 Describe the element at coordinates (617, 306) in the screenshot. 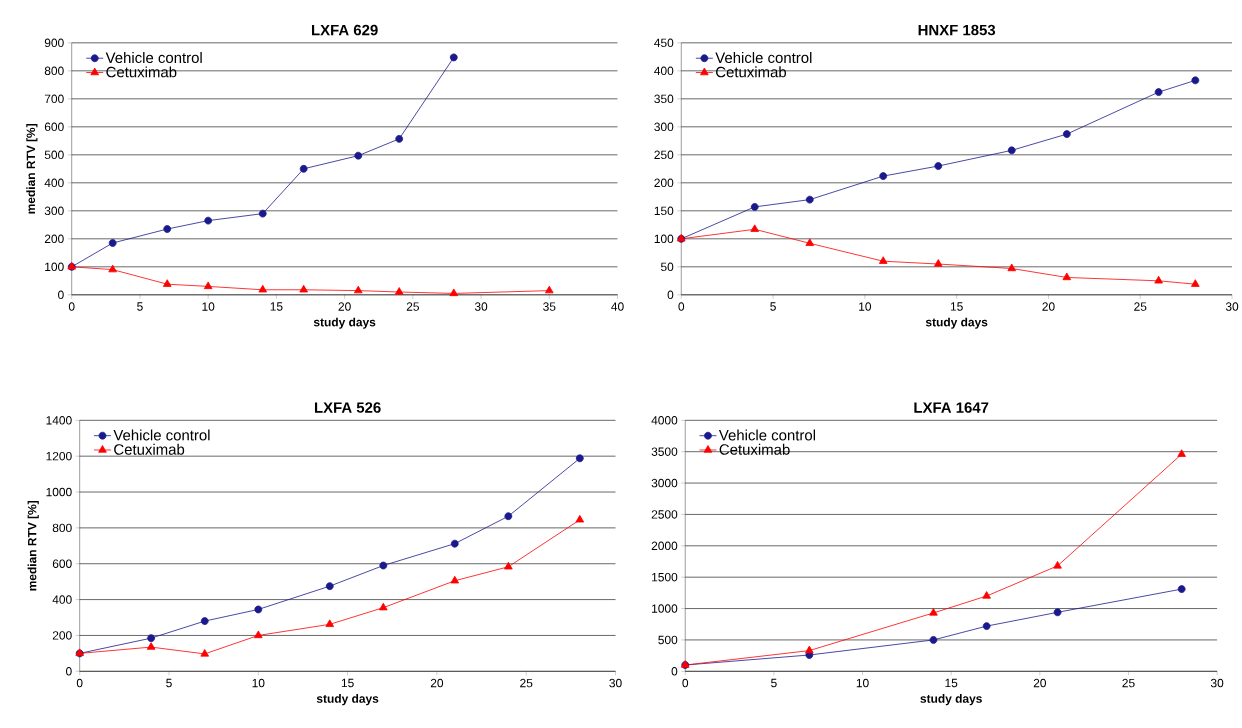

I see `x-tick-label: 40` at that location.